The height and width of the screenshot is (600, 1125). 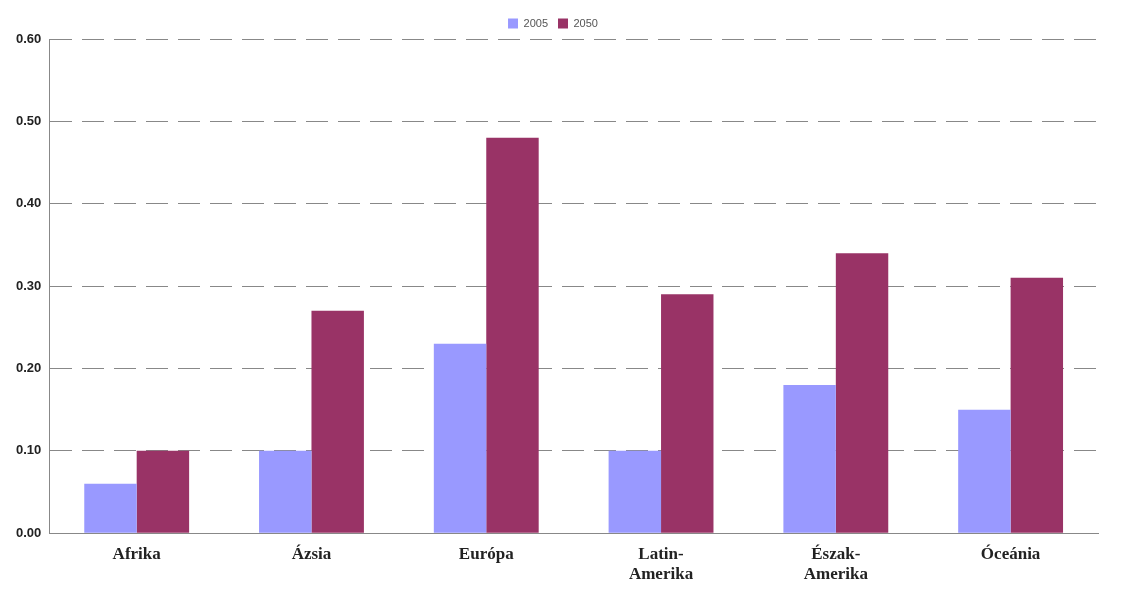 I want to click on y-tick-label: 0.60, so click(x=28, y=38).